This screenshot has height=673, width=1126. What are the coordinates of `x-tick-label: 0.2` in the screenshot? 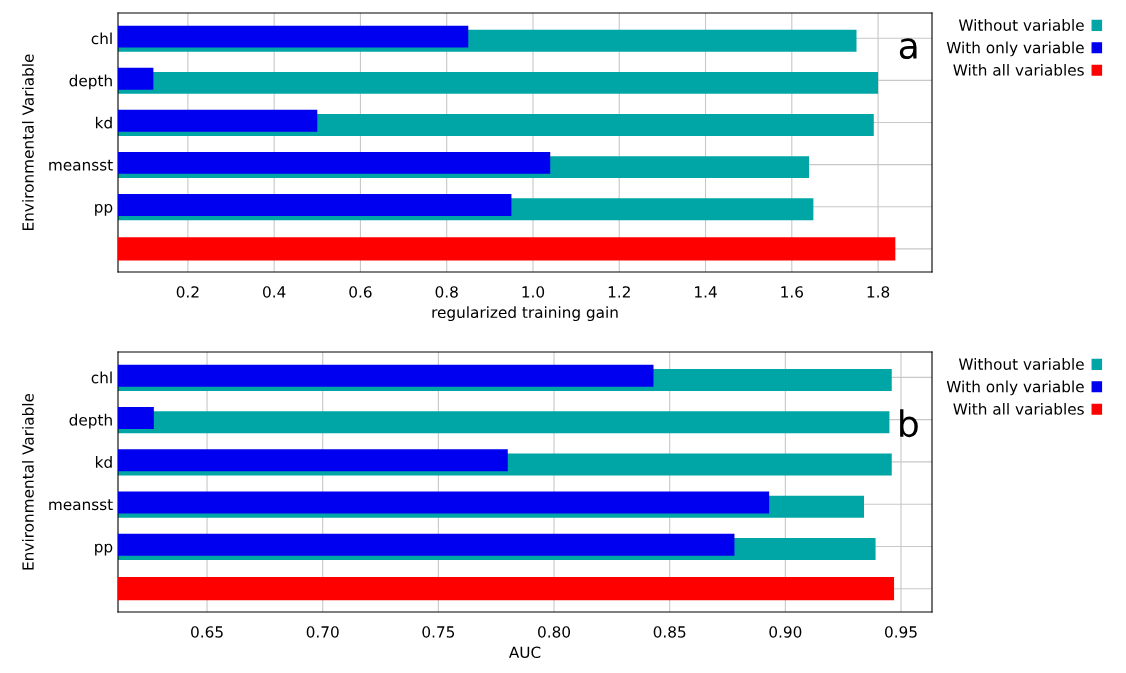 It's located at (187, 292).